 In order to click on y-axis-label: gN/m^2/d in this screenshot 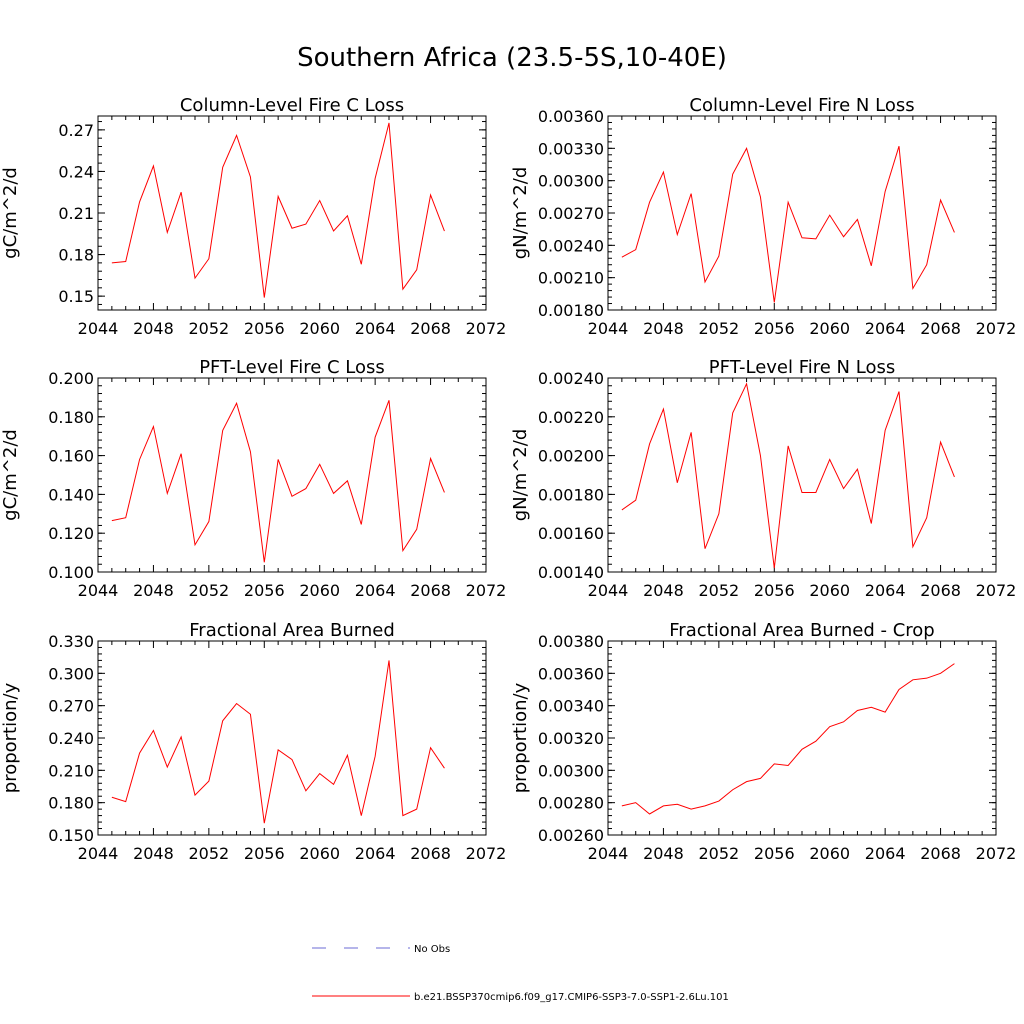, I will do `click(520, 213)`.